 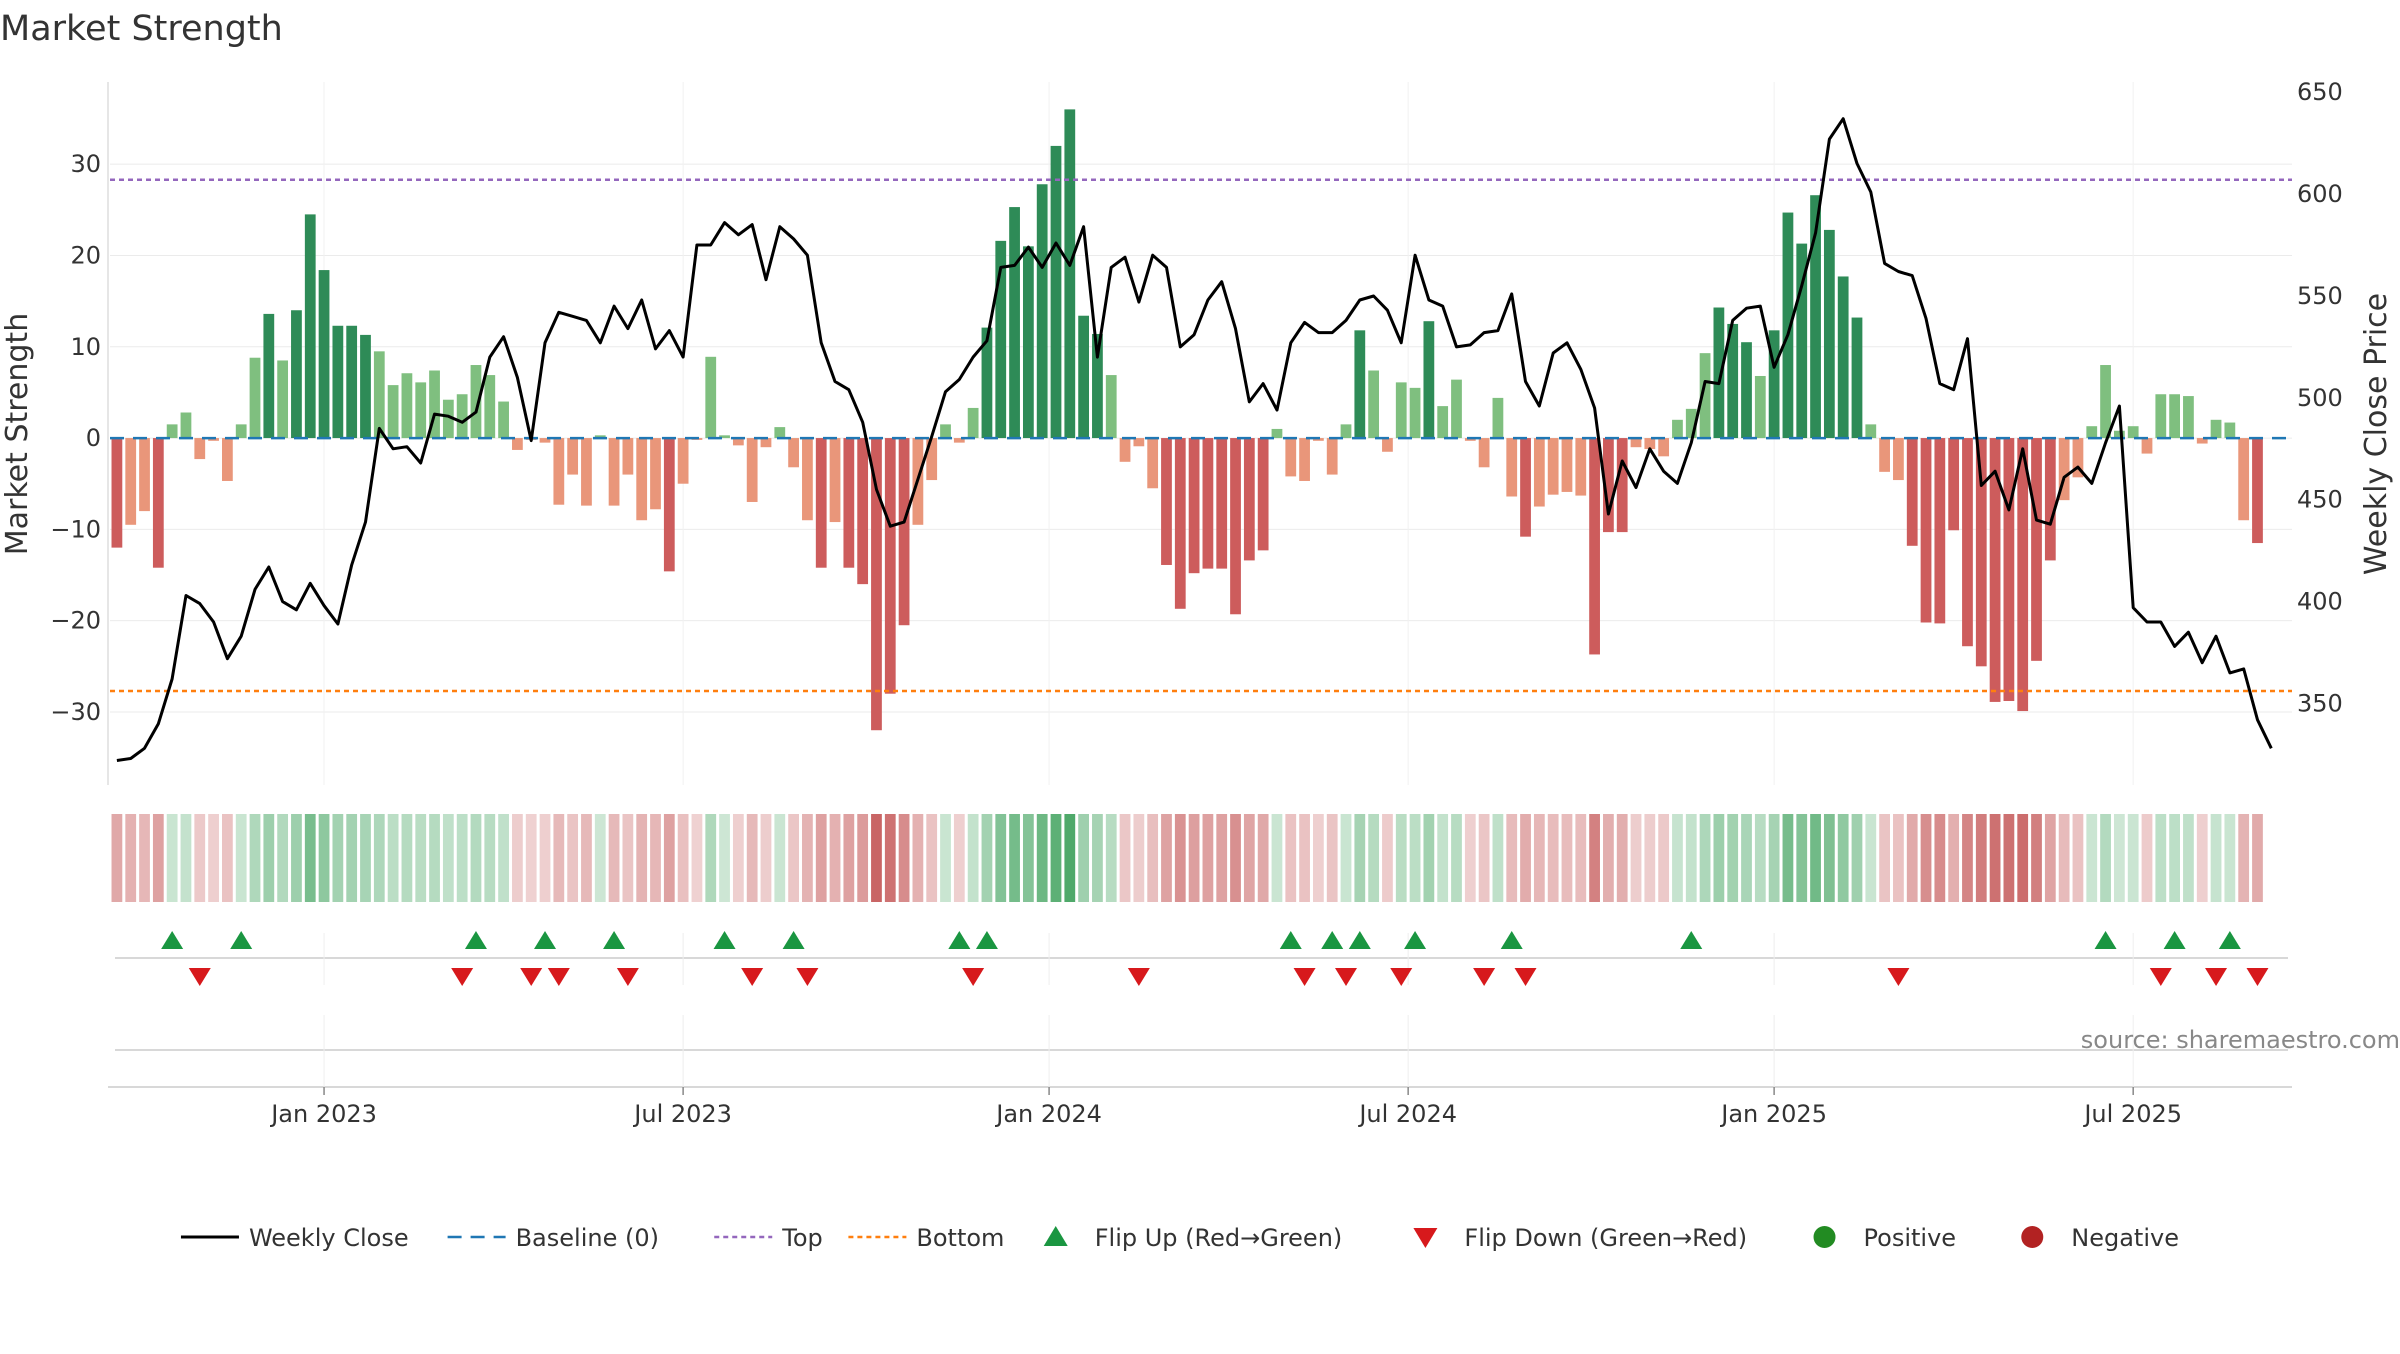 What do you see at coordinates (2320, 92) in the screenshot?
I see `y2-tick-label-6: 650` at bounding box center [2320, 92].